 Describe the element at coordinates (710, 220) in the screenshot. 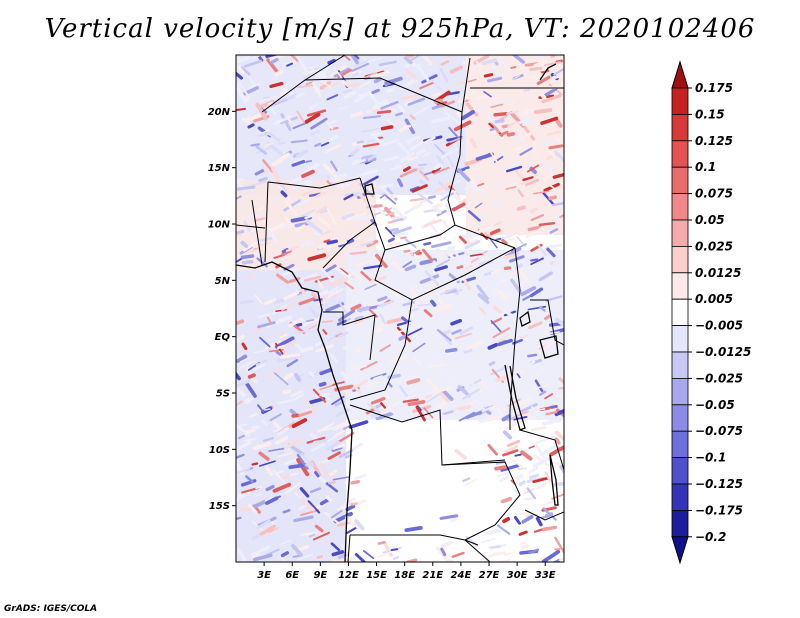

I see `colorbar-label: 0.05` at that location.